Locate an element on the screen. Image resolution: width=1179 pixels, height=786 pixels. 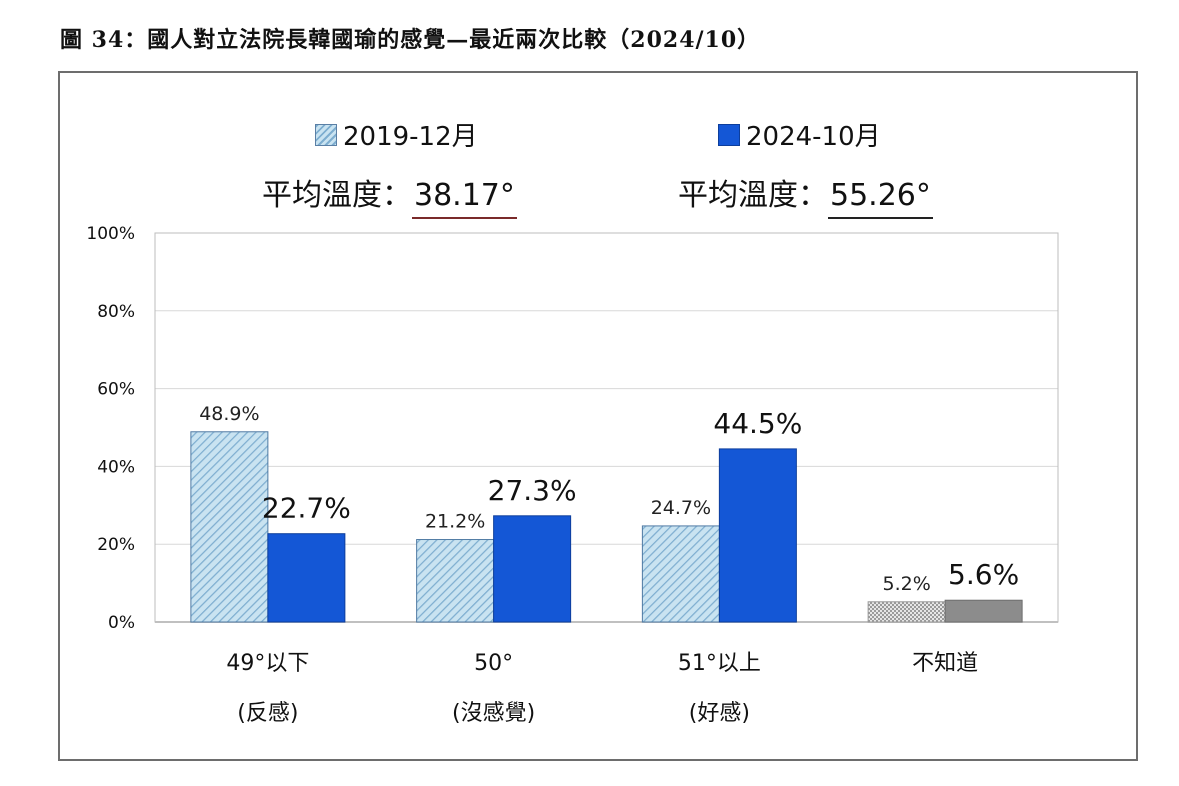
legend-swatch-2024-icon is located at coordinates (729, 134).